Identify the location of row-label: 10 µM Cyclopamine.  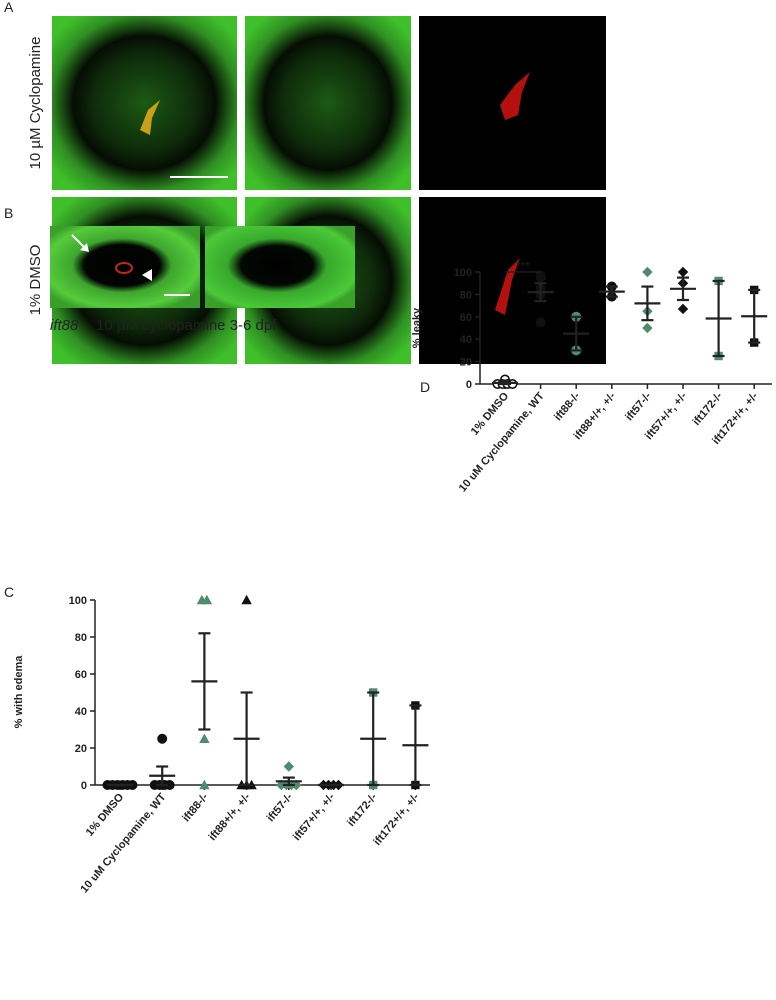
(35, 103).